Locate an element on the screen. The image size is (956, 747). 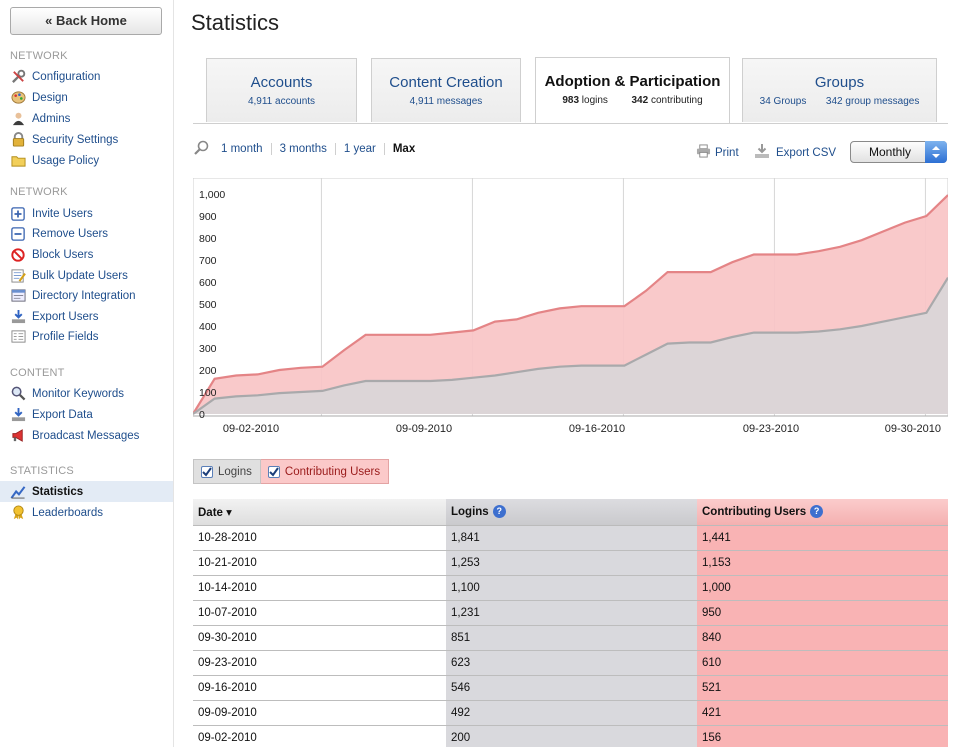
sidebar-item-profile-fields: Profile Fields is located at coordinates (86, 336).